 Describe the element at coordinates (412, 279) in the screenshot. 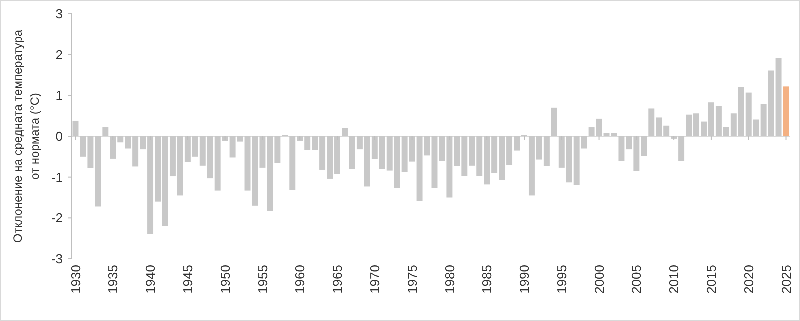

I see `x-tick-label: 1975` at that location.